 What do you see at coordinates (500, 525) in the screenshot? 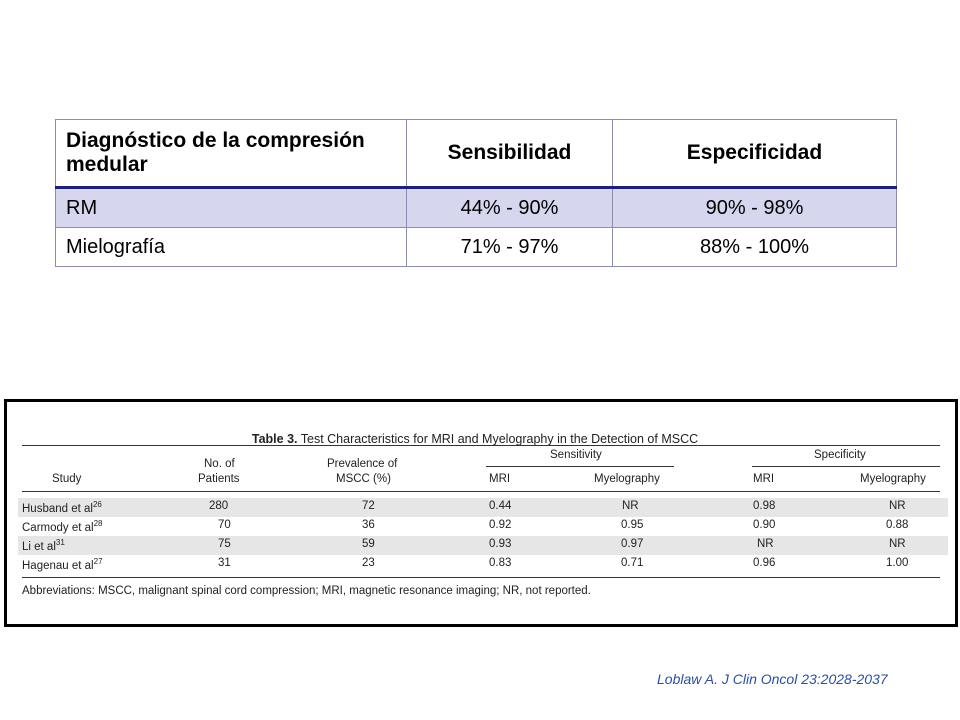
I see `cell-sens-mri: 0.92` at bounding box center [500, 525].